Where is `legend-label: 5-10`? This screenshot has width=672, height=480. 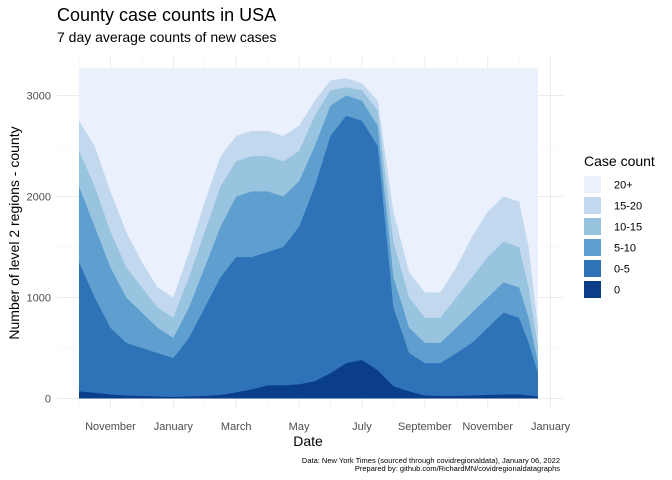 legend-label: 5-10 is located at coordinates (625, 249).